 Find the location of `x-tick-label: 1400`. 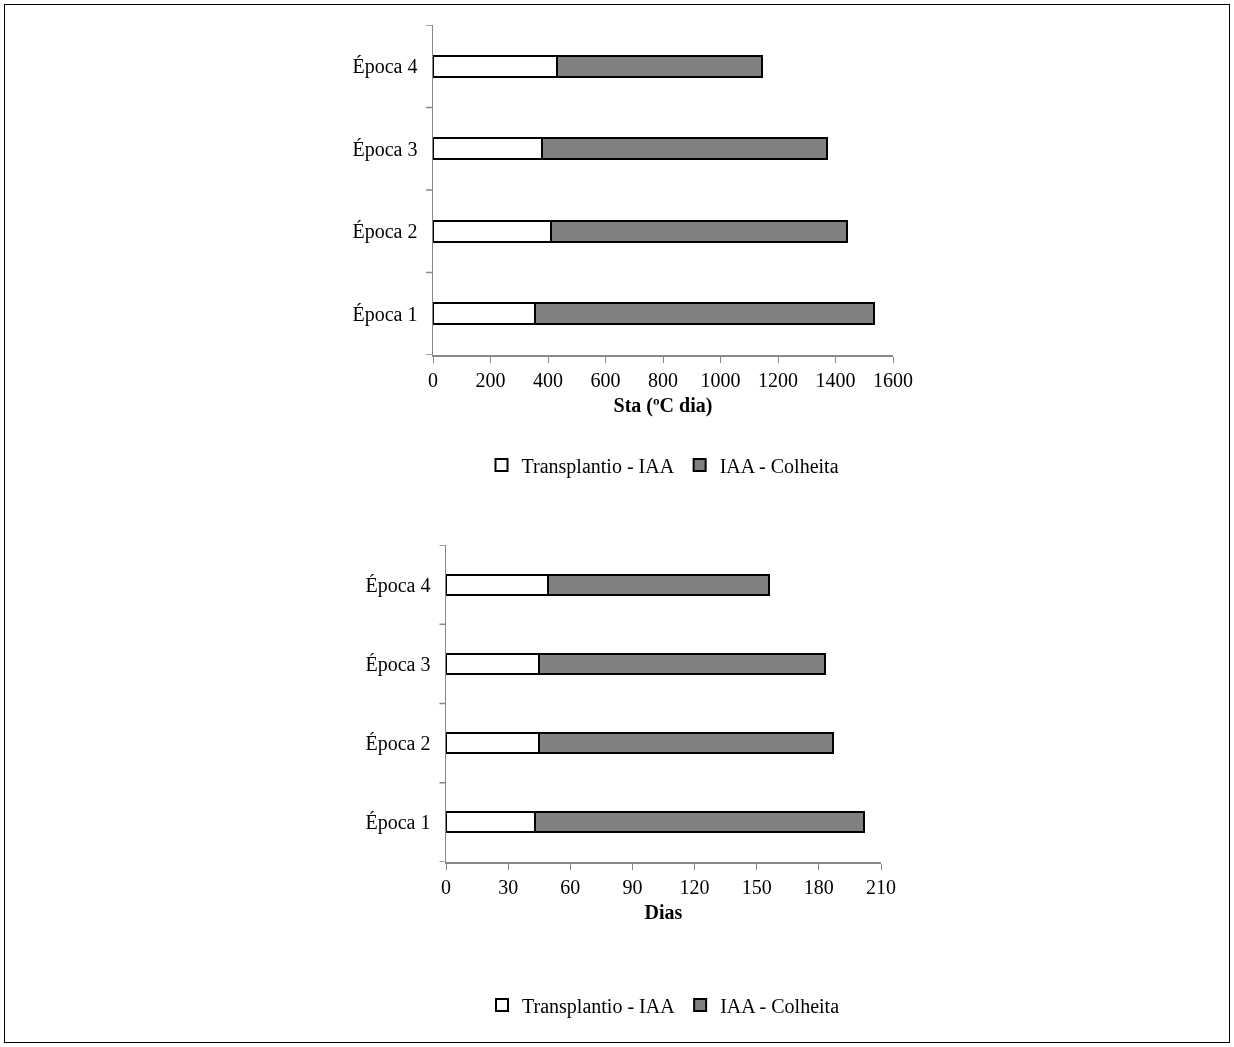

x-tick-label: 1400 is located at coordinates (835, 379).